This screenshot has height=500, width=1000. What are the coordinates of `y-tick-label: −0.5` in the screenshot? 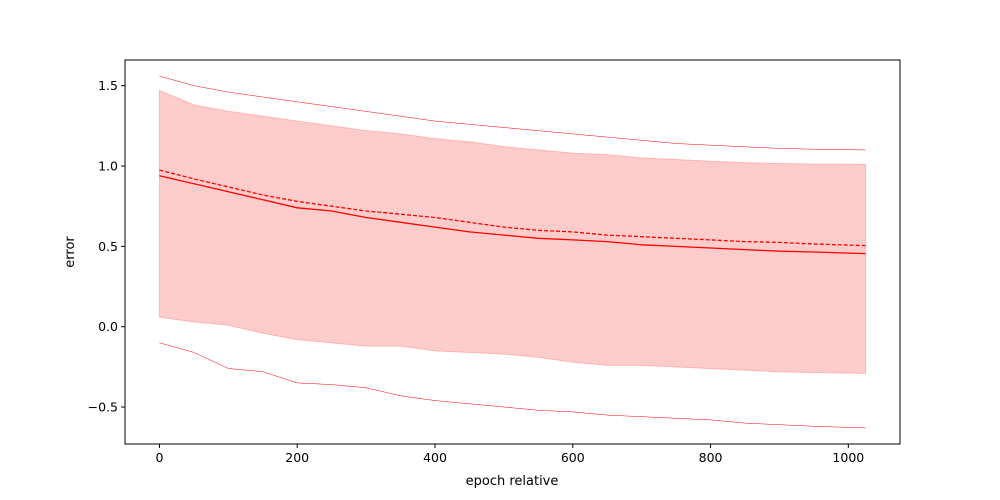 It's located at (103, 407).